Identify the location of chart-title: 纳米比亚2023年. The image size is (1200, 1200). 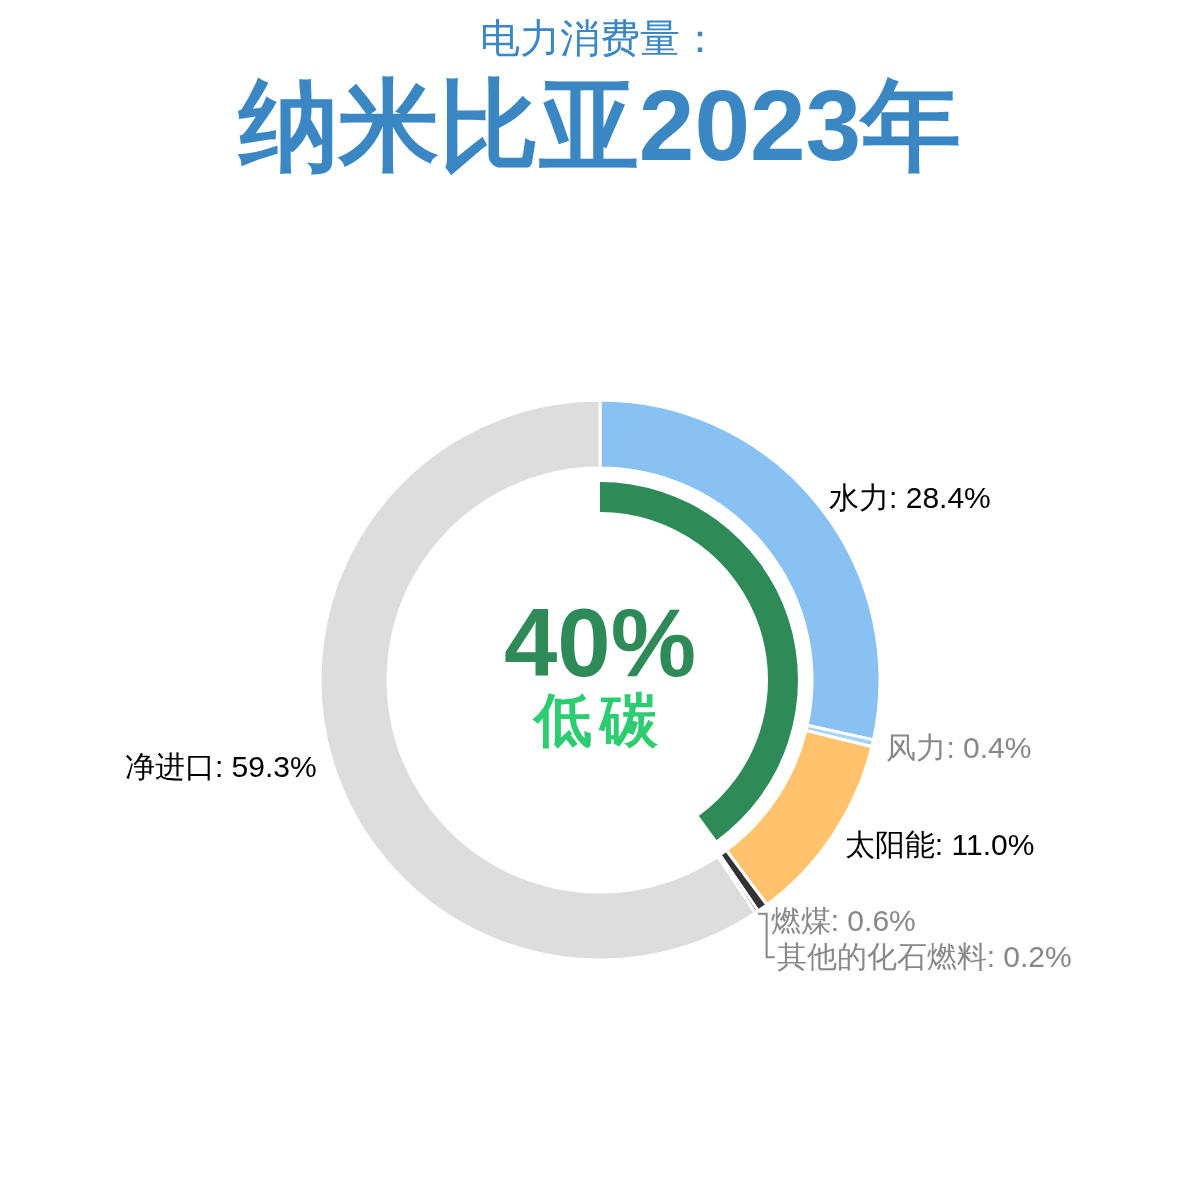
(599, 125).